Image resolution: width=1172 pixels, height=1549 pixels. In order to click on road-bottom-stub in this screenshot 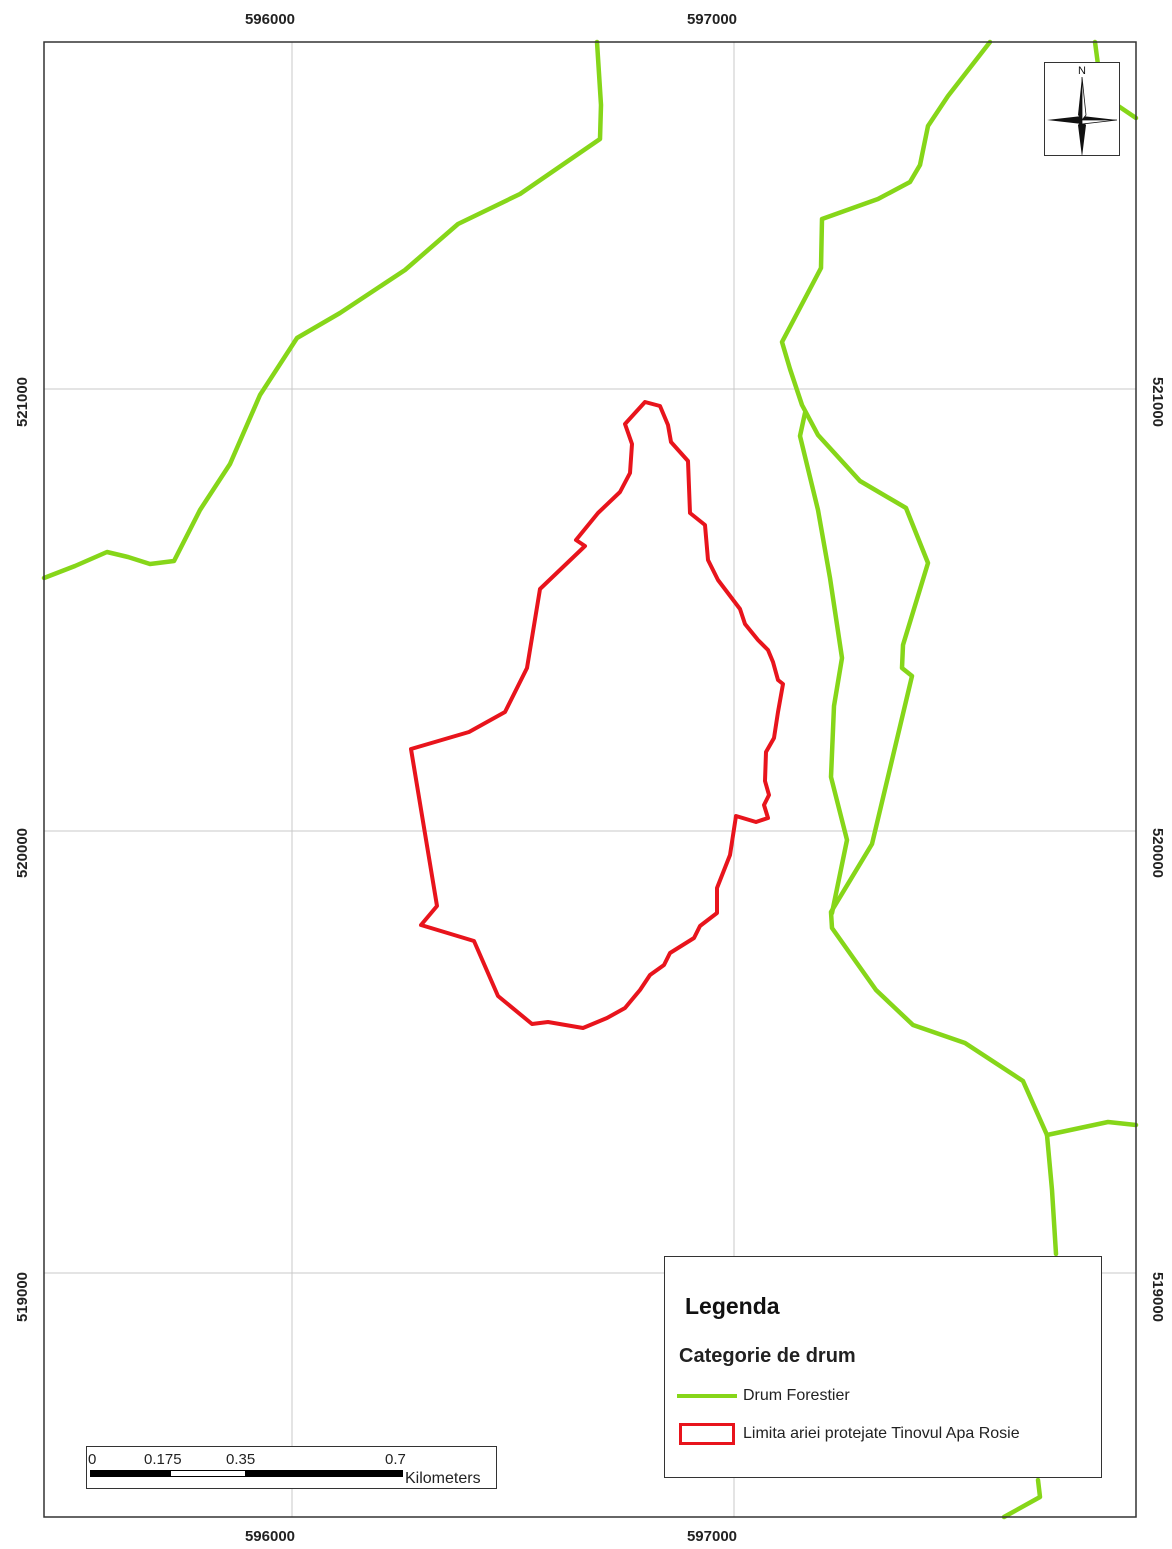, I will do `click(1022, 1498)`.